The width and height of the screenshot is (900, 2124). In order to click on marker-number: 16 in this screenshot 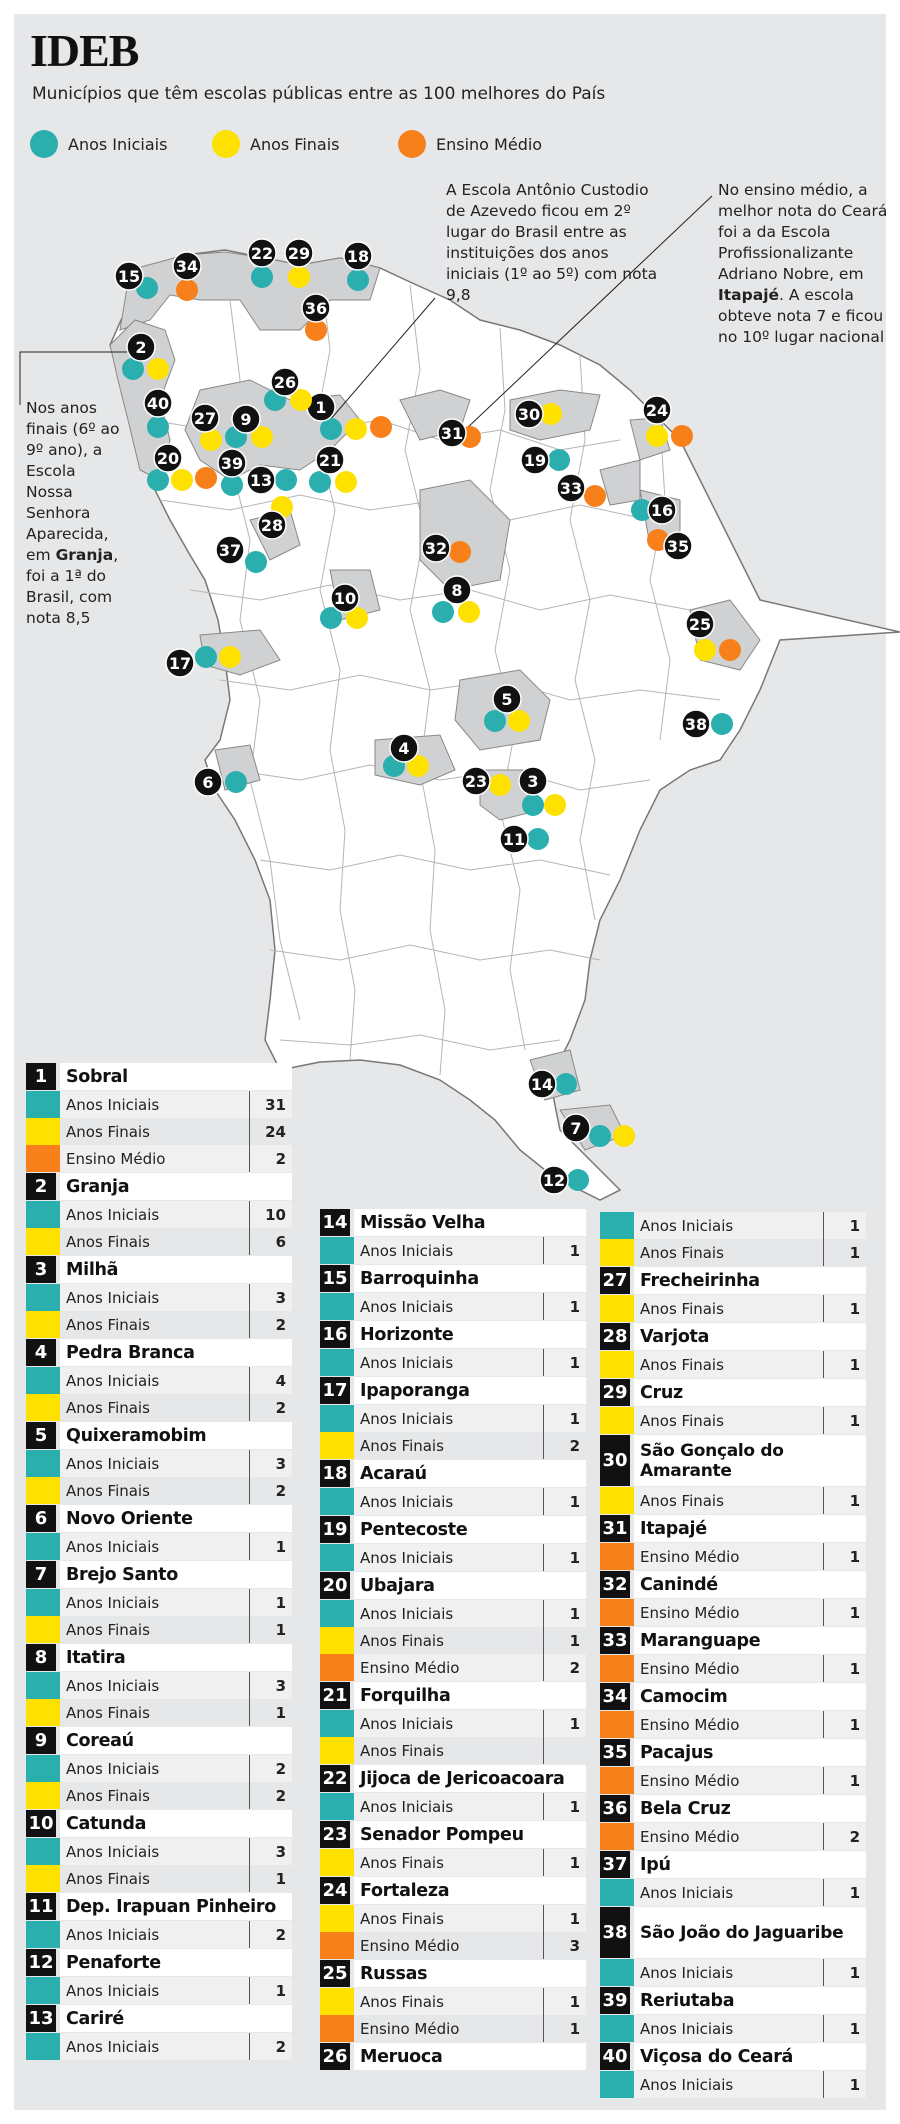, I will do `click(662, 510)`.